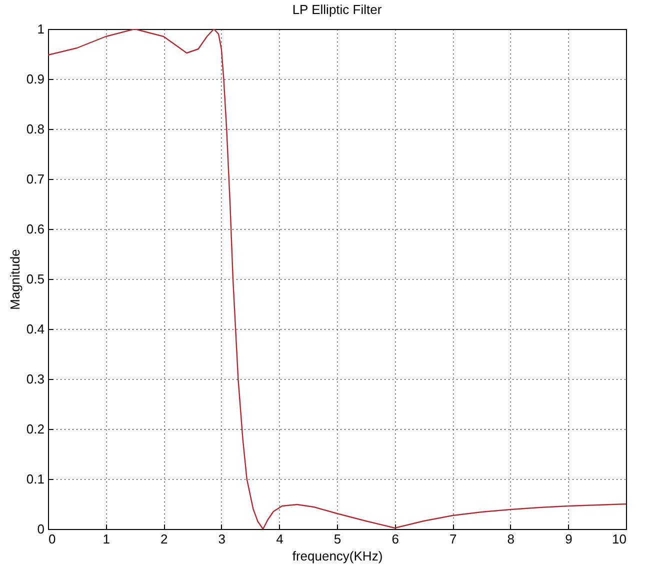  What do you see at coordinates (453, 539) in the screenshot?
I see `x-tick-label: 7` at bounding box center [453, 539].